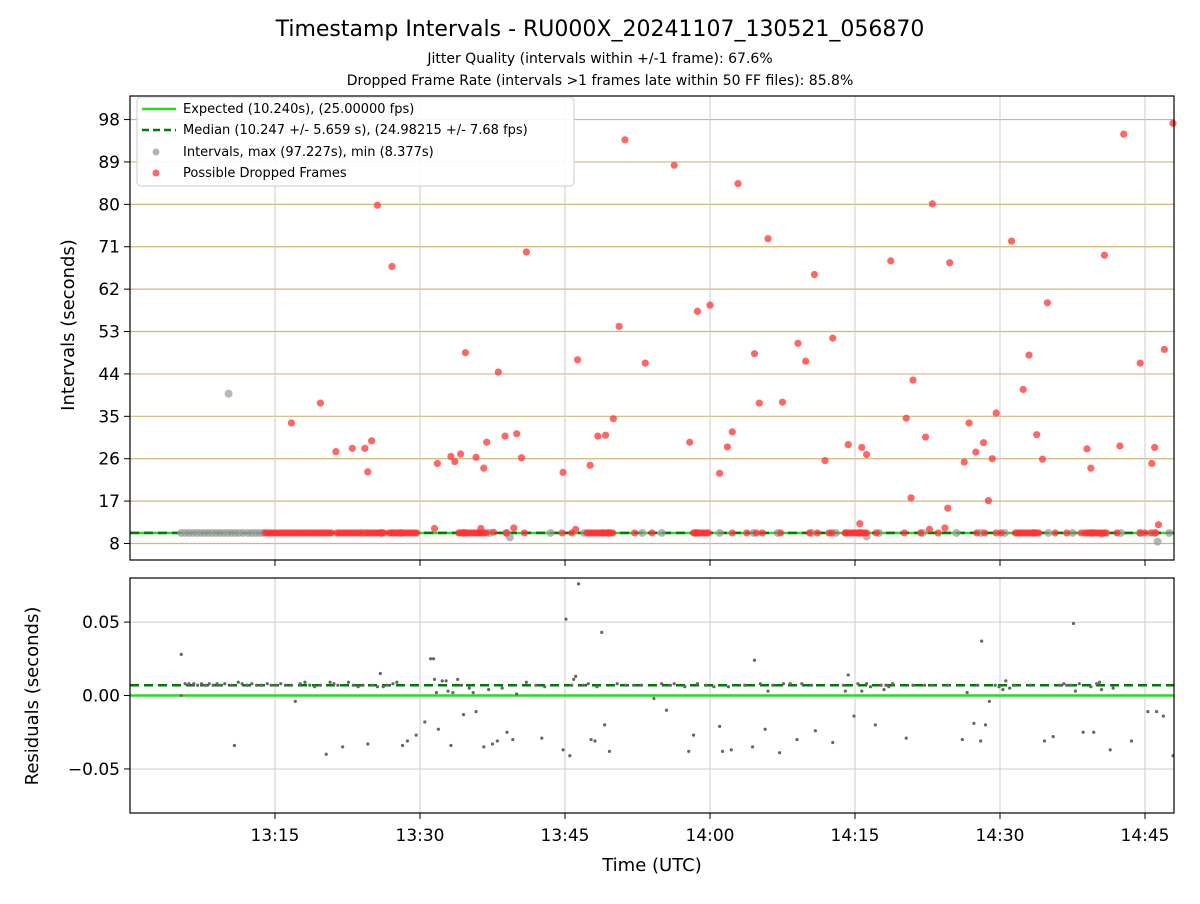  What do you see at coordinates (109, 502) in the screenshot?
I see `top-y-tick-label: 17` at bounding box center [109, 502].